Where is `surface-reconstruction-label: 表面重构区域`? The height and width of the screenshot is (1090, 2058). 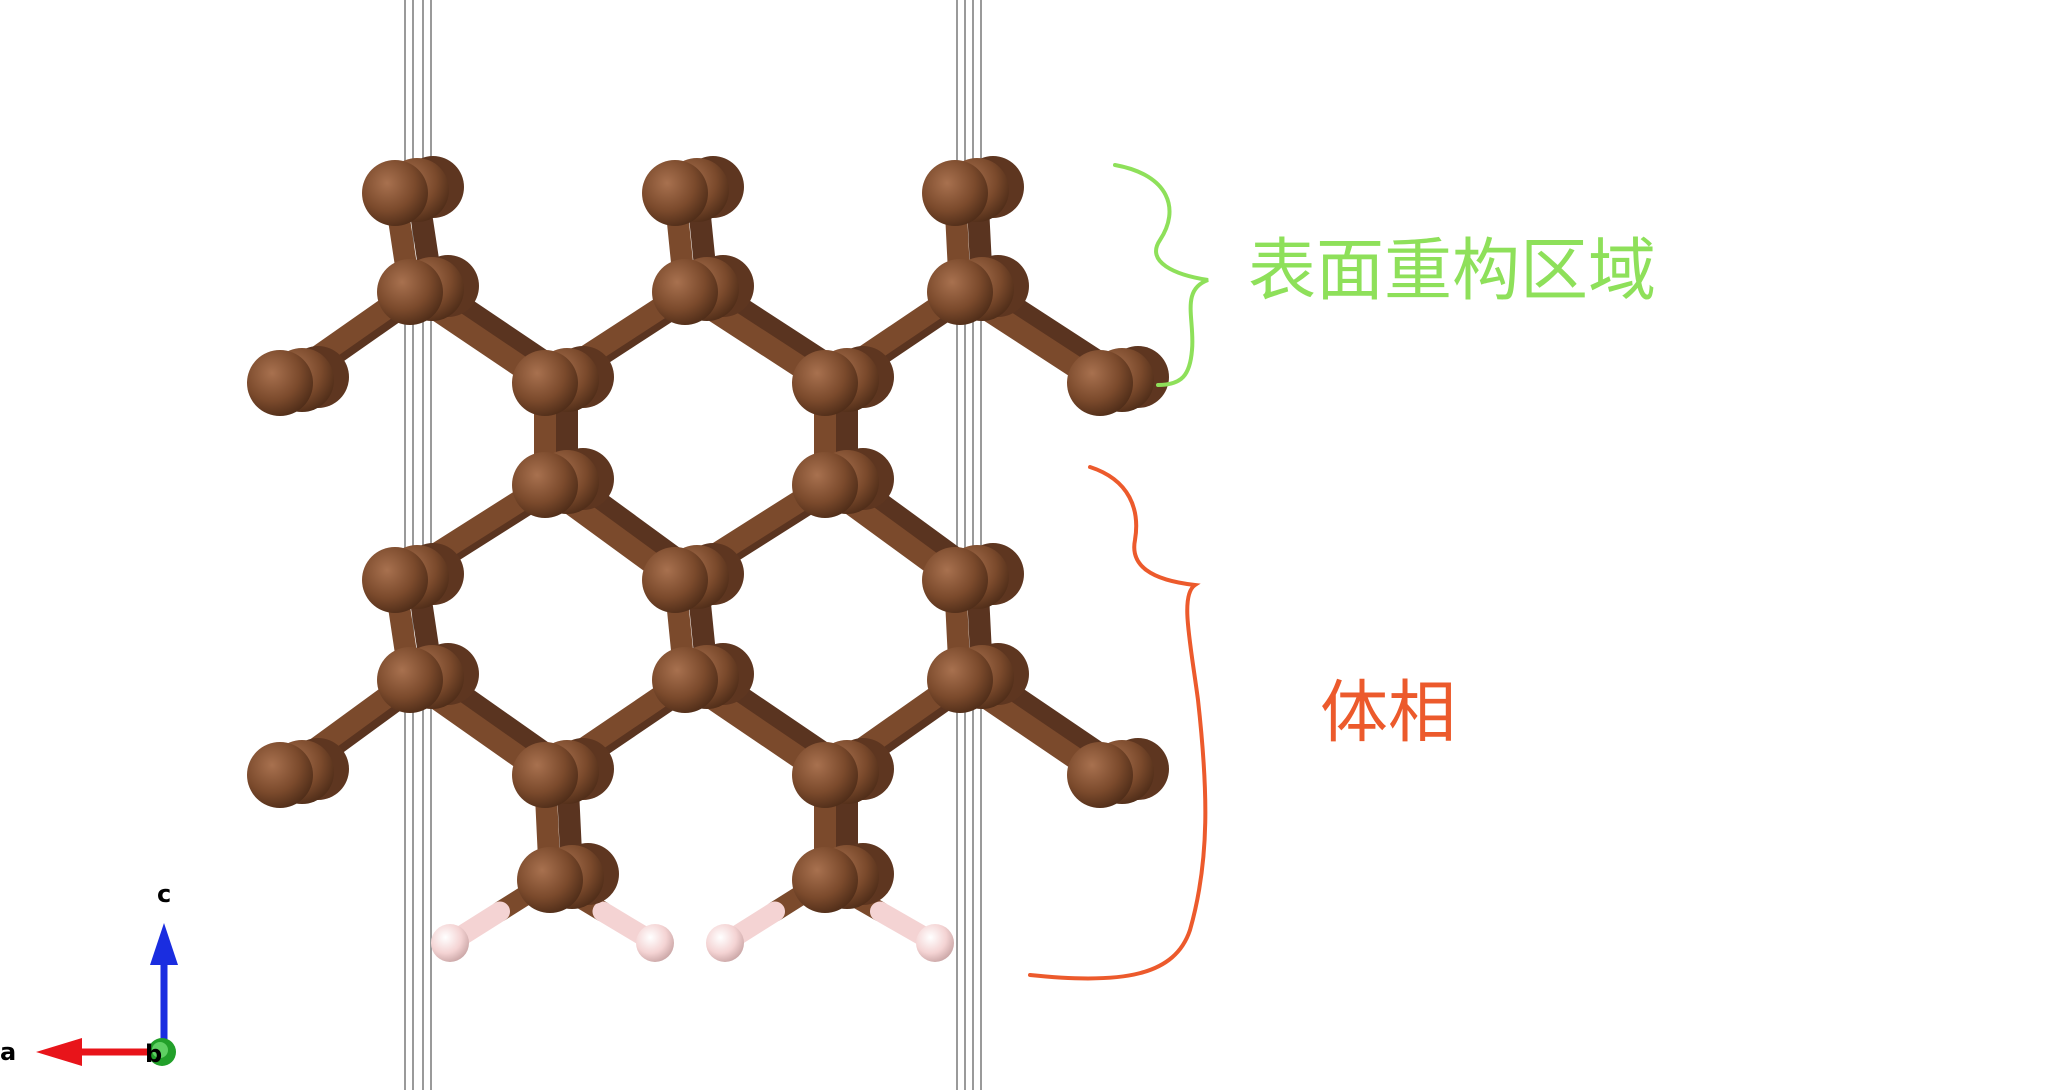
surface-reconstruction-label: 表面重构区域 is located at coordinates (1452, 272).